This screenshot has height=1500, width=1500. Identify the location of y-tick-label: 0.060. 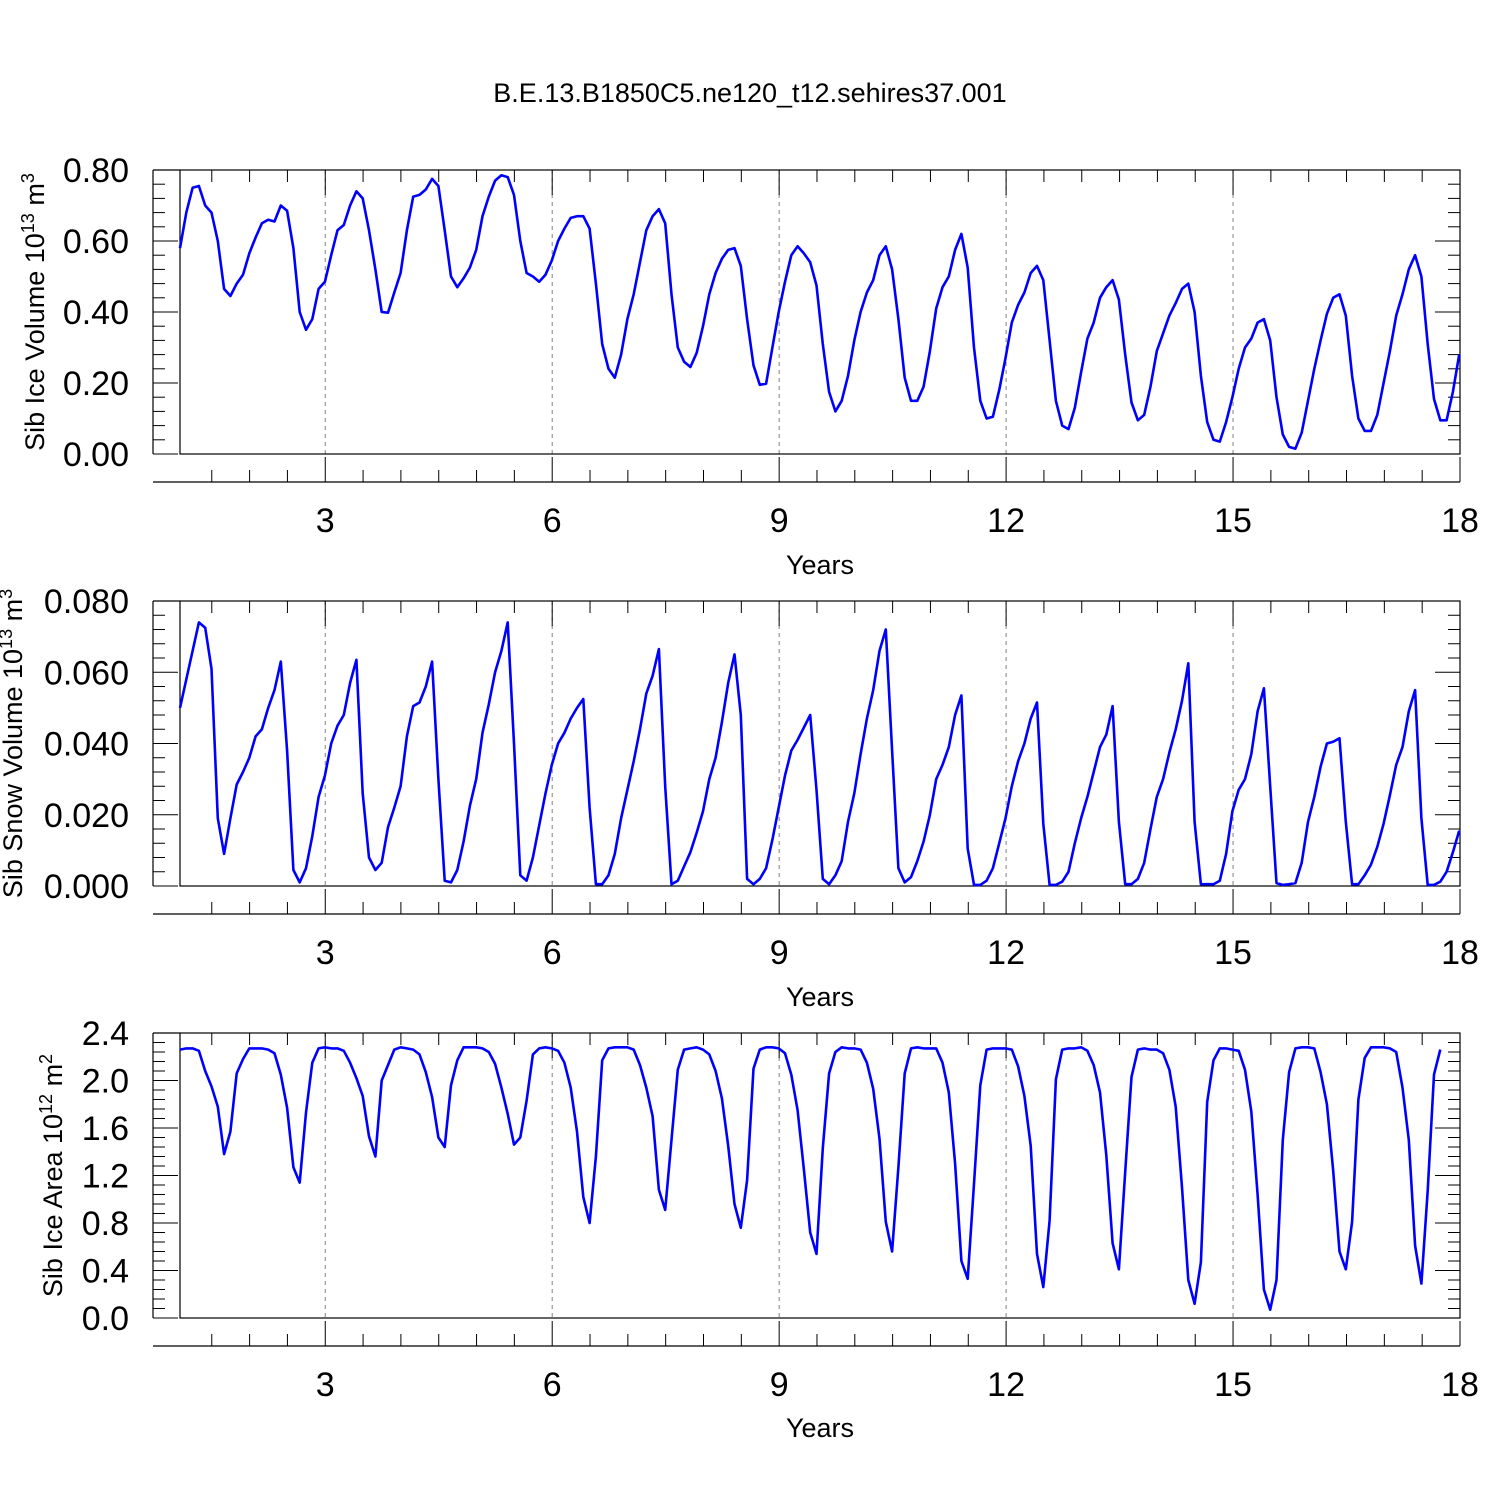
(86, 673).